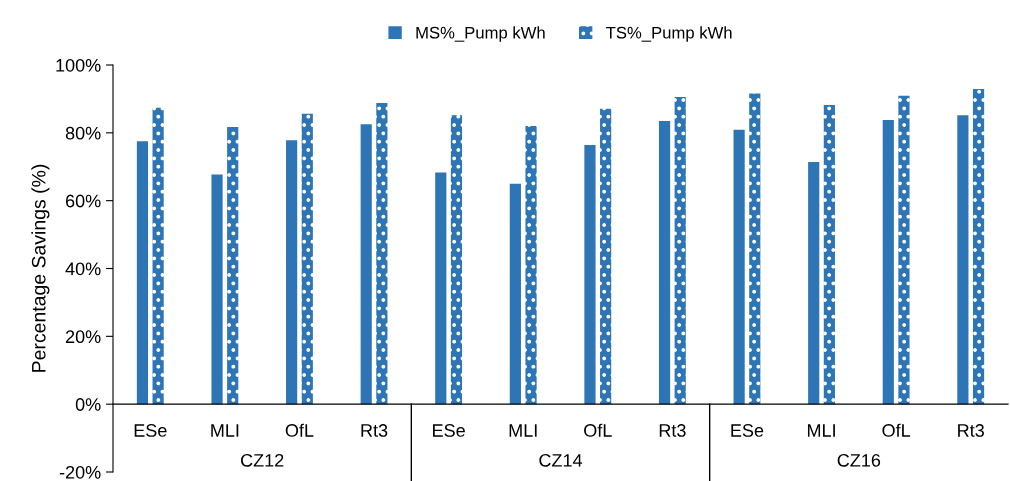 Image resolution: width=1010 pixels, height=481 pixels. I want to click on annotation: CZ16, so click(859, 460).